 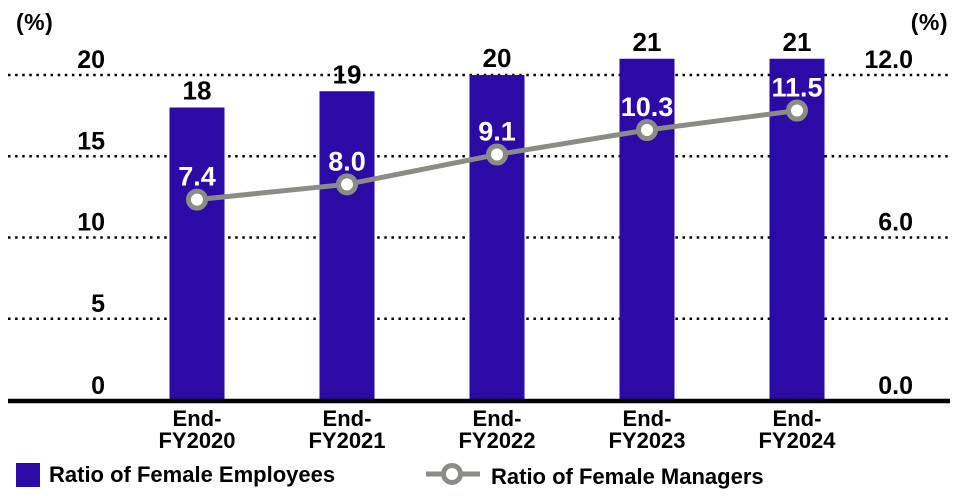 What do you see at coordinates (91, 60) in the screenshot?
I see `left-axis-tick-20: 20` at bounding box center [91, 60].